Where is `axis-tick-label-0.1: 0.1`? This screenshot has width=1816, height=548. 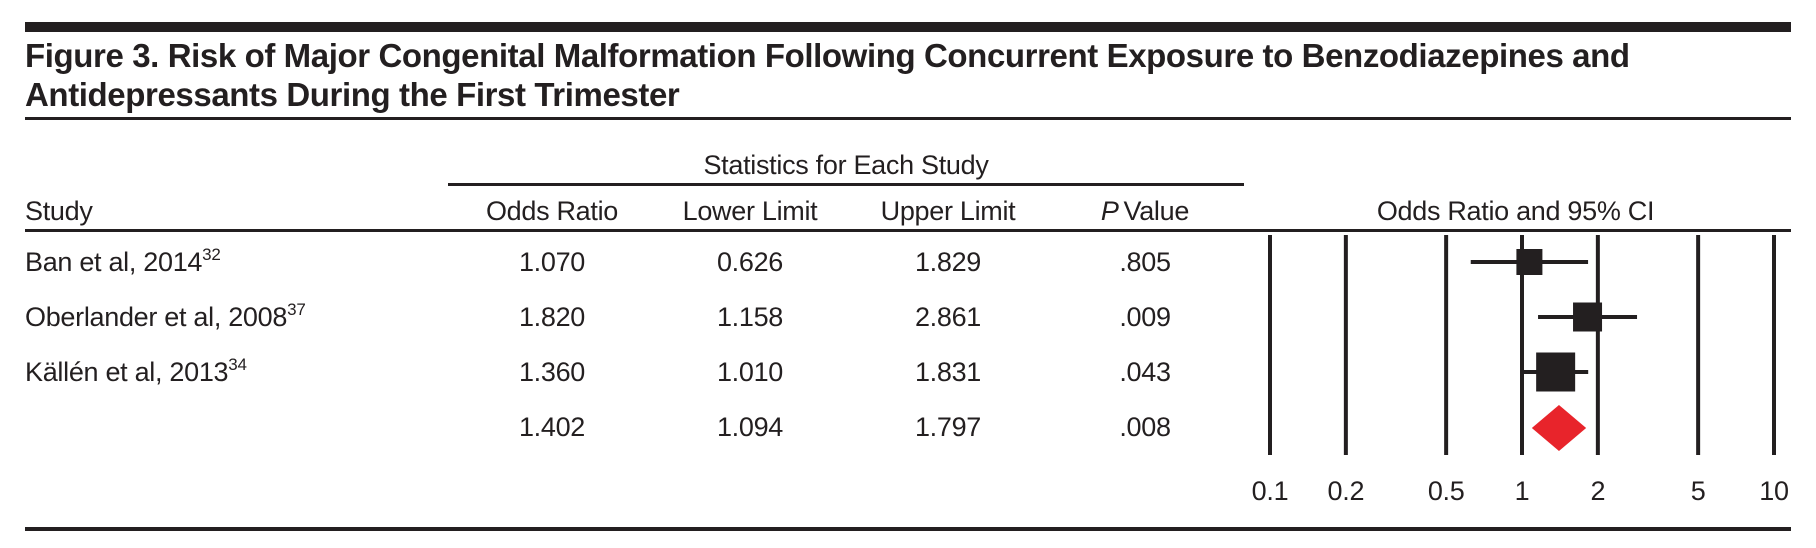
axis-tick-label-0.1: 0.1 is located at coordinates (1270, 491).